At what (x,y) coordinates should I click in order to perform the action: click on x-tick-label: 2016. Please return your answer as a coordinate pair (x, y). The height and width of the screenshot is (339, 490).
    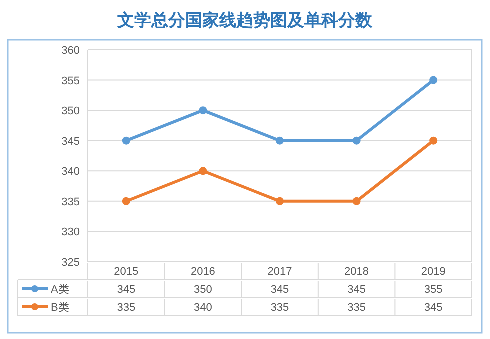
    Looking at the image, I should click on (203, 272).